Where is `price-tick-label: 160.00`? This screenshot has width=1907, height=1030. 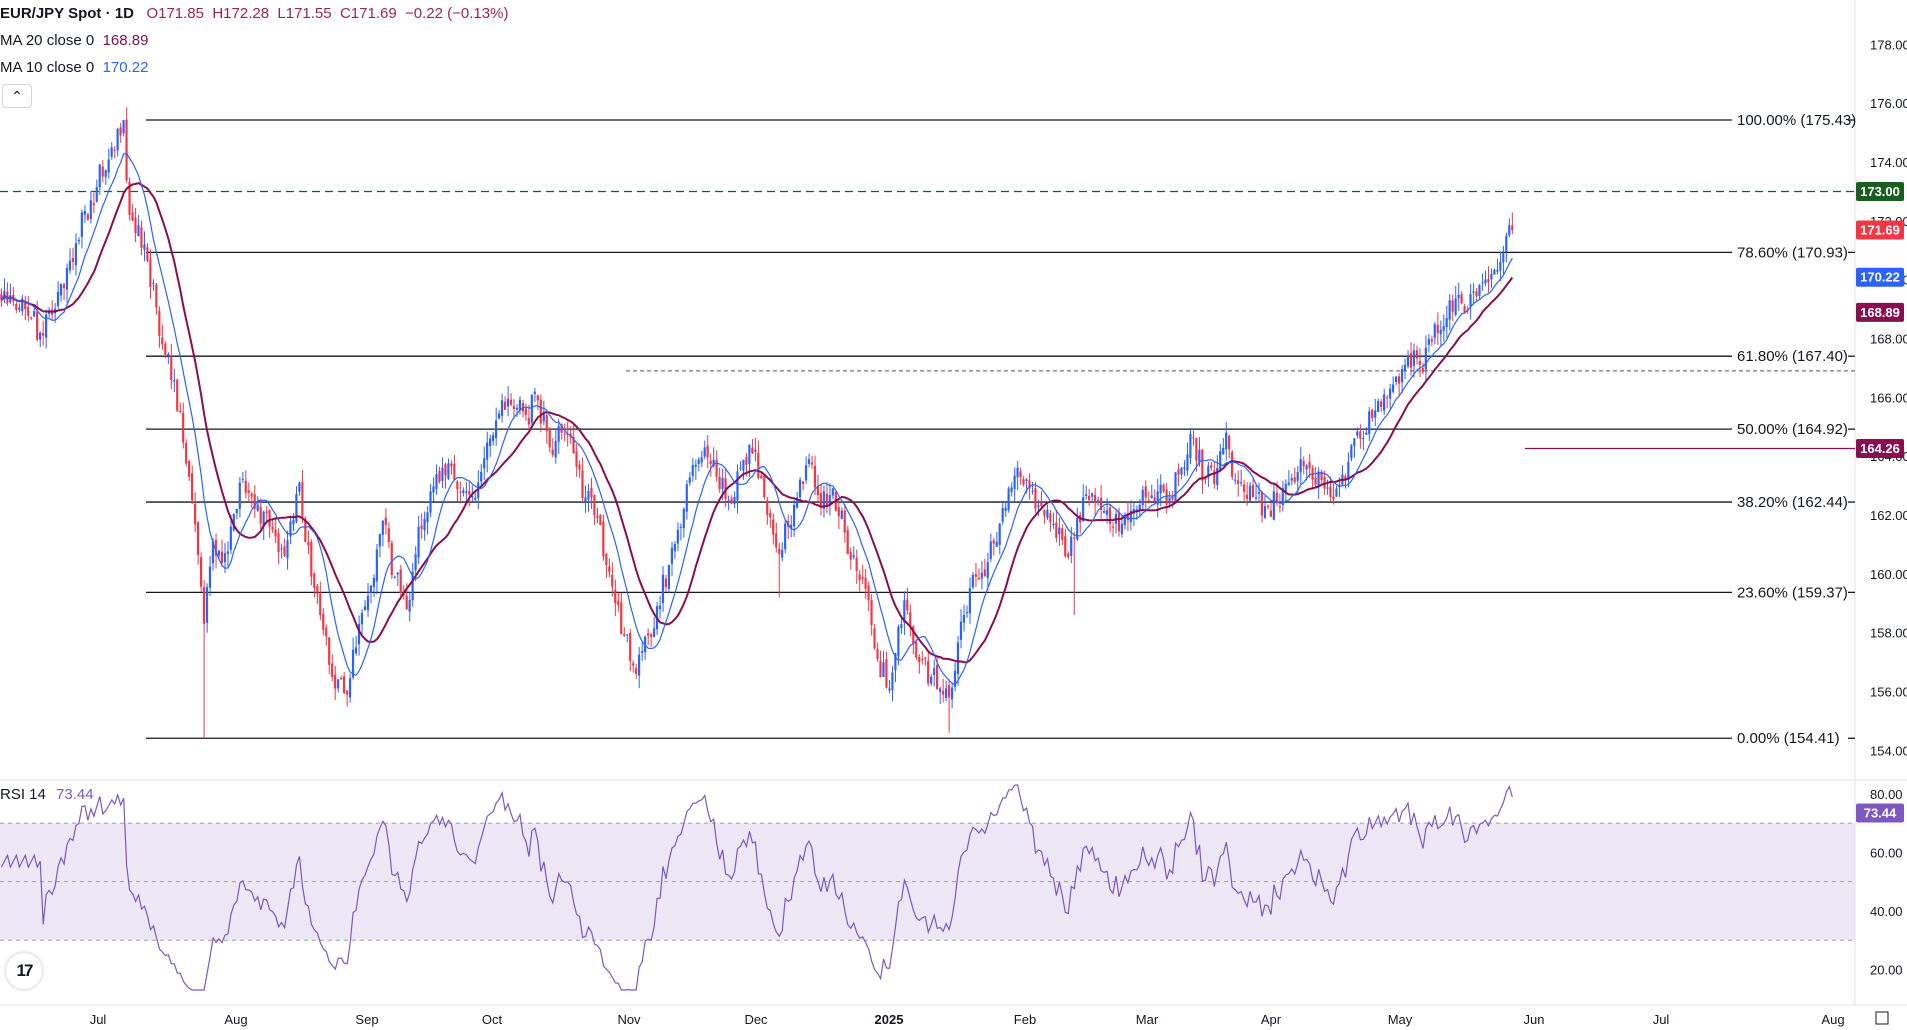 price-tick-label: 160.00 is located at coordinates (1888, 574).